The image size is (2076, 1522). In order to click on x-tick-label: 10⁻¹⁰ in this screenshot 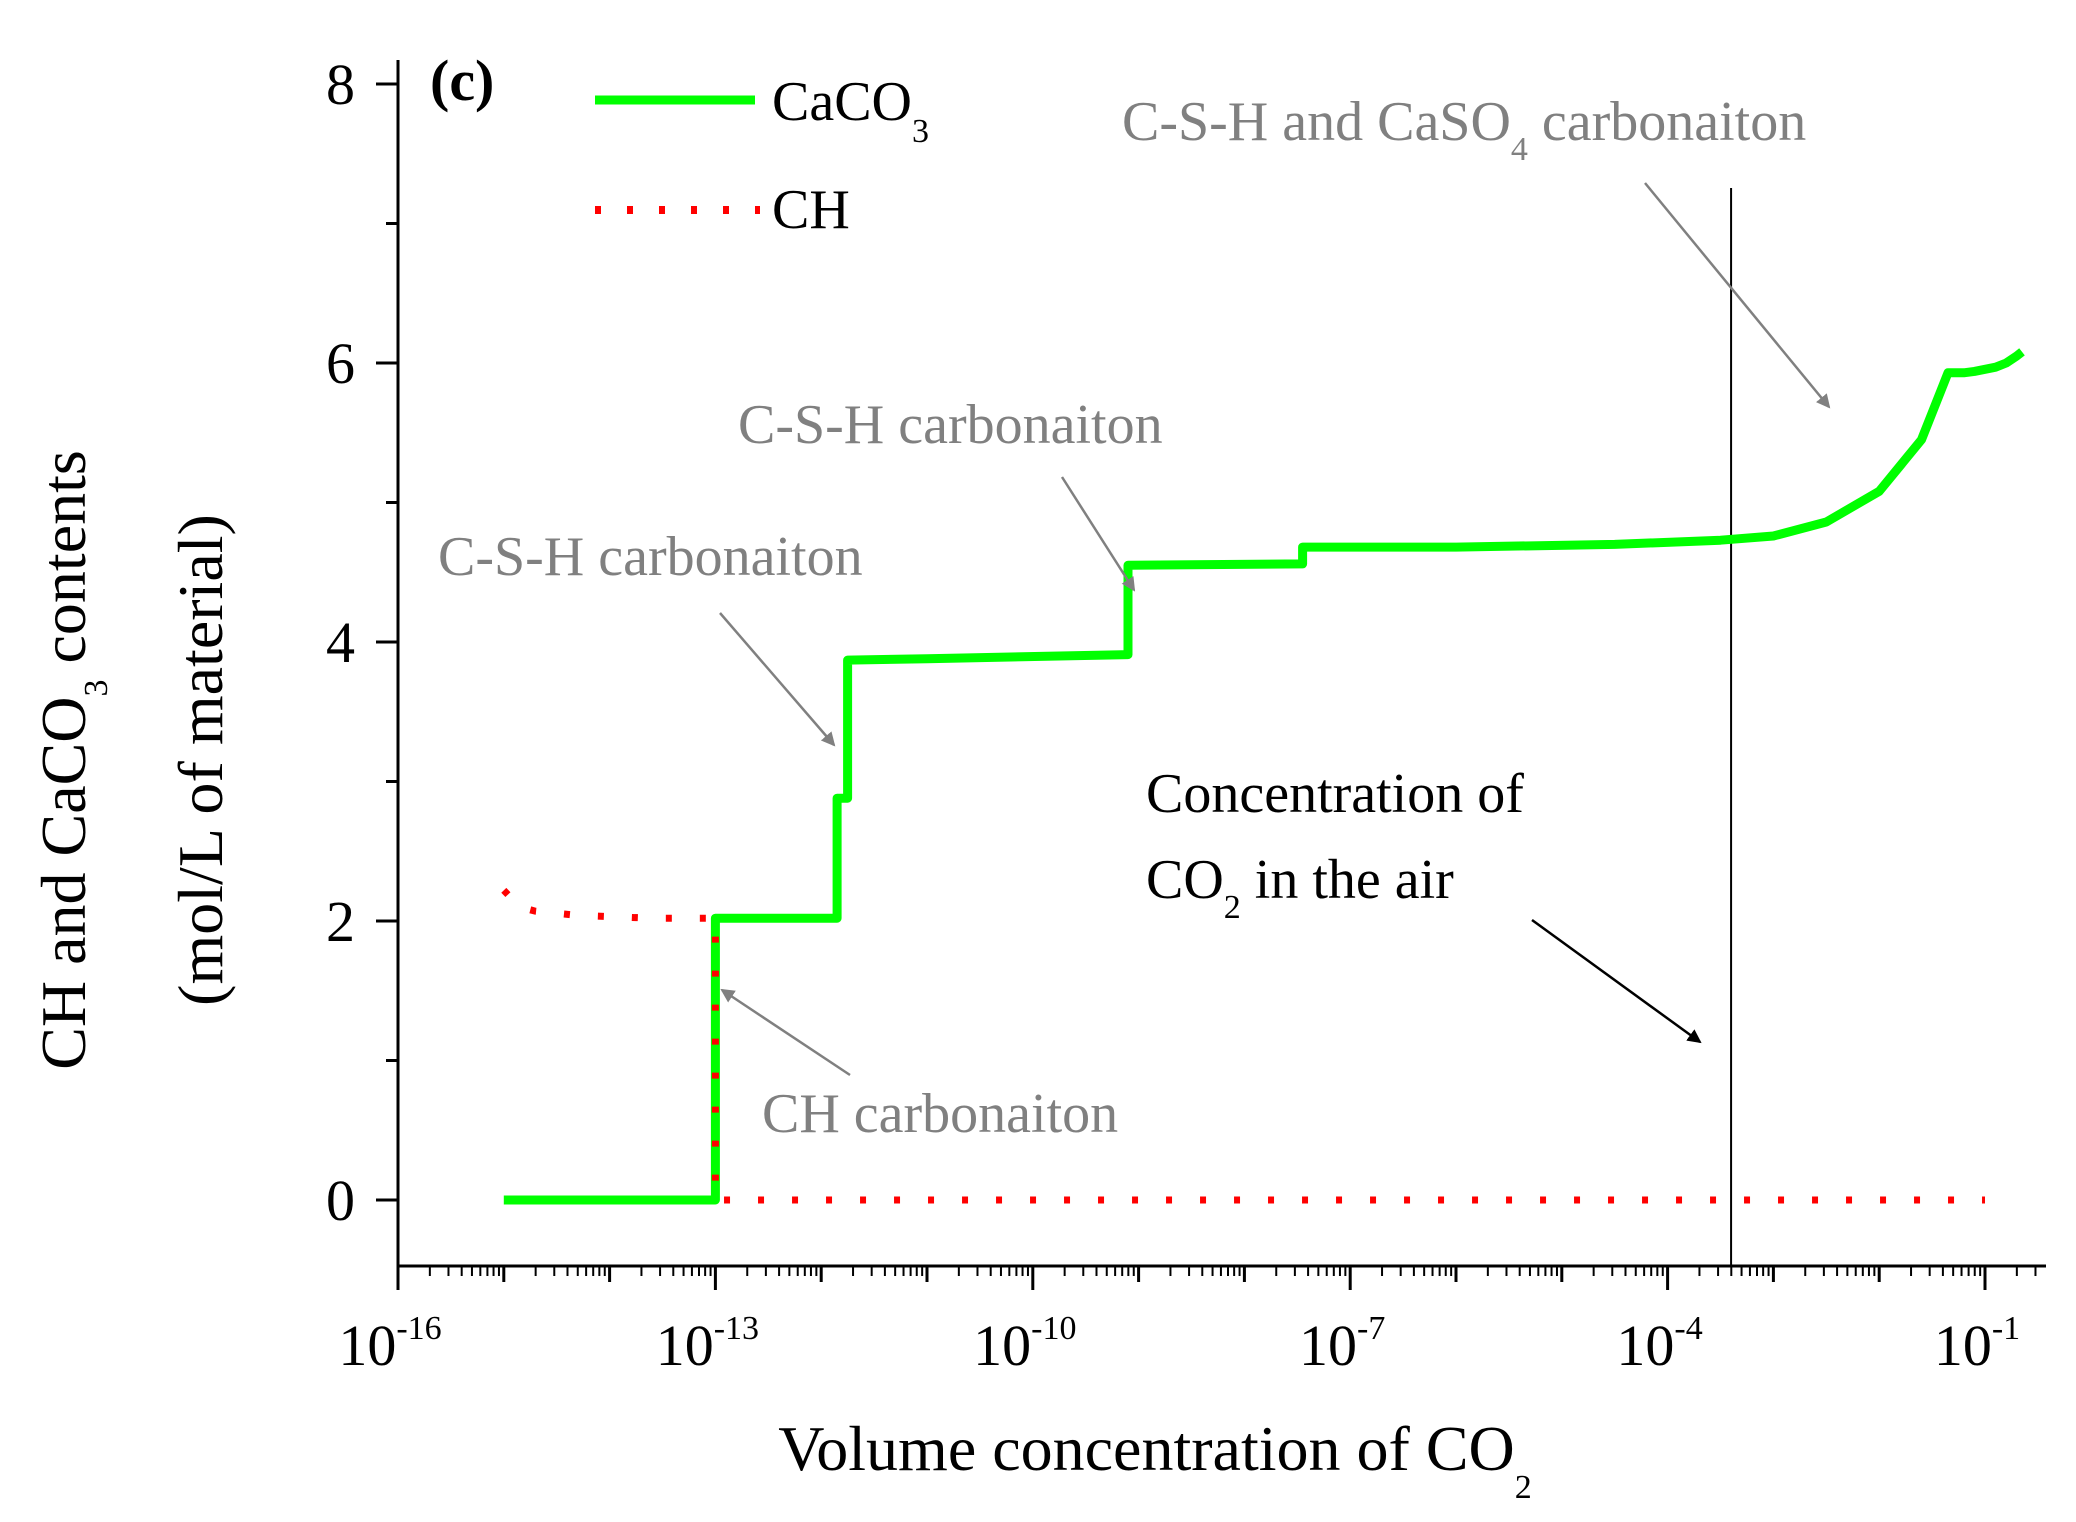, I will do `click(1024, 1344)`.